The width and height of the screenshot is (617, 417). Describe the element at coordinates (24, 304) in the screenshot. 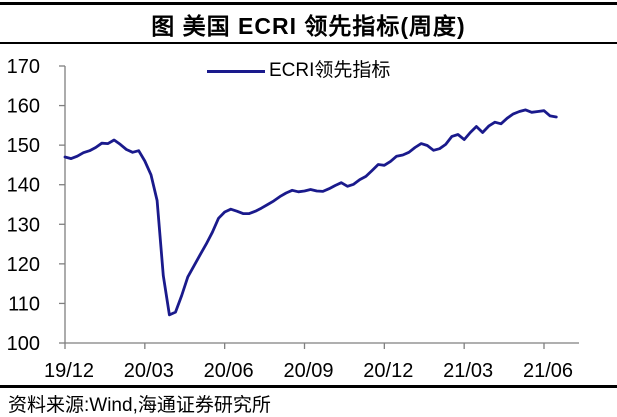

I see `y-tick-label: 110` at that location.